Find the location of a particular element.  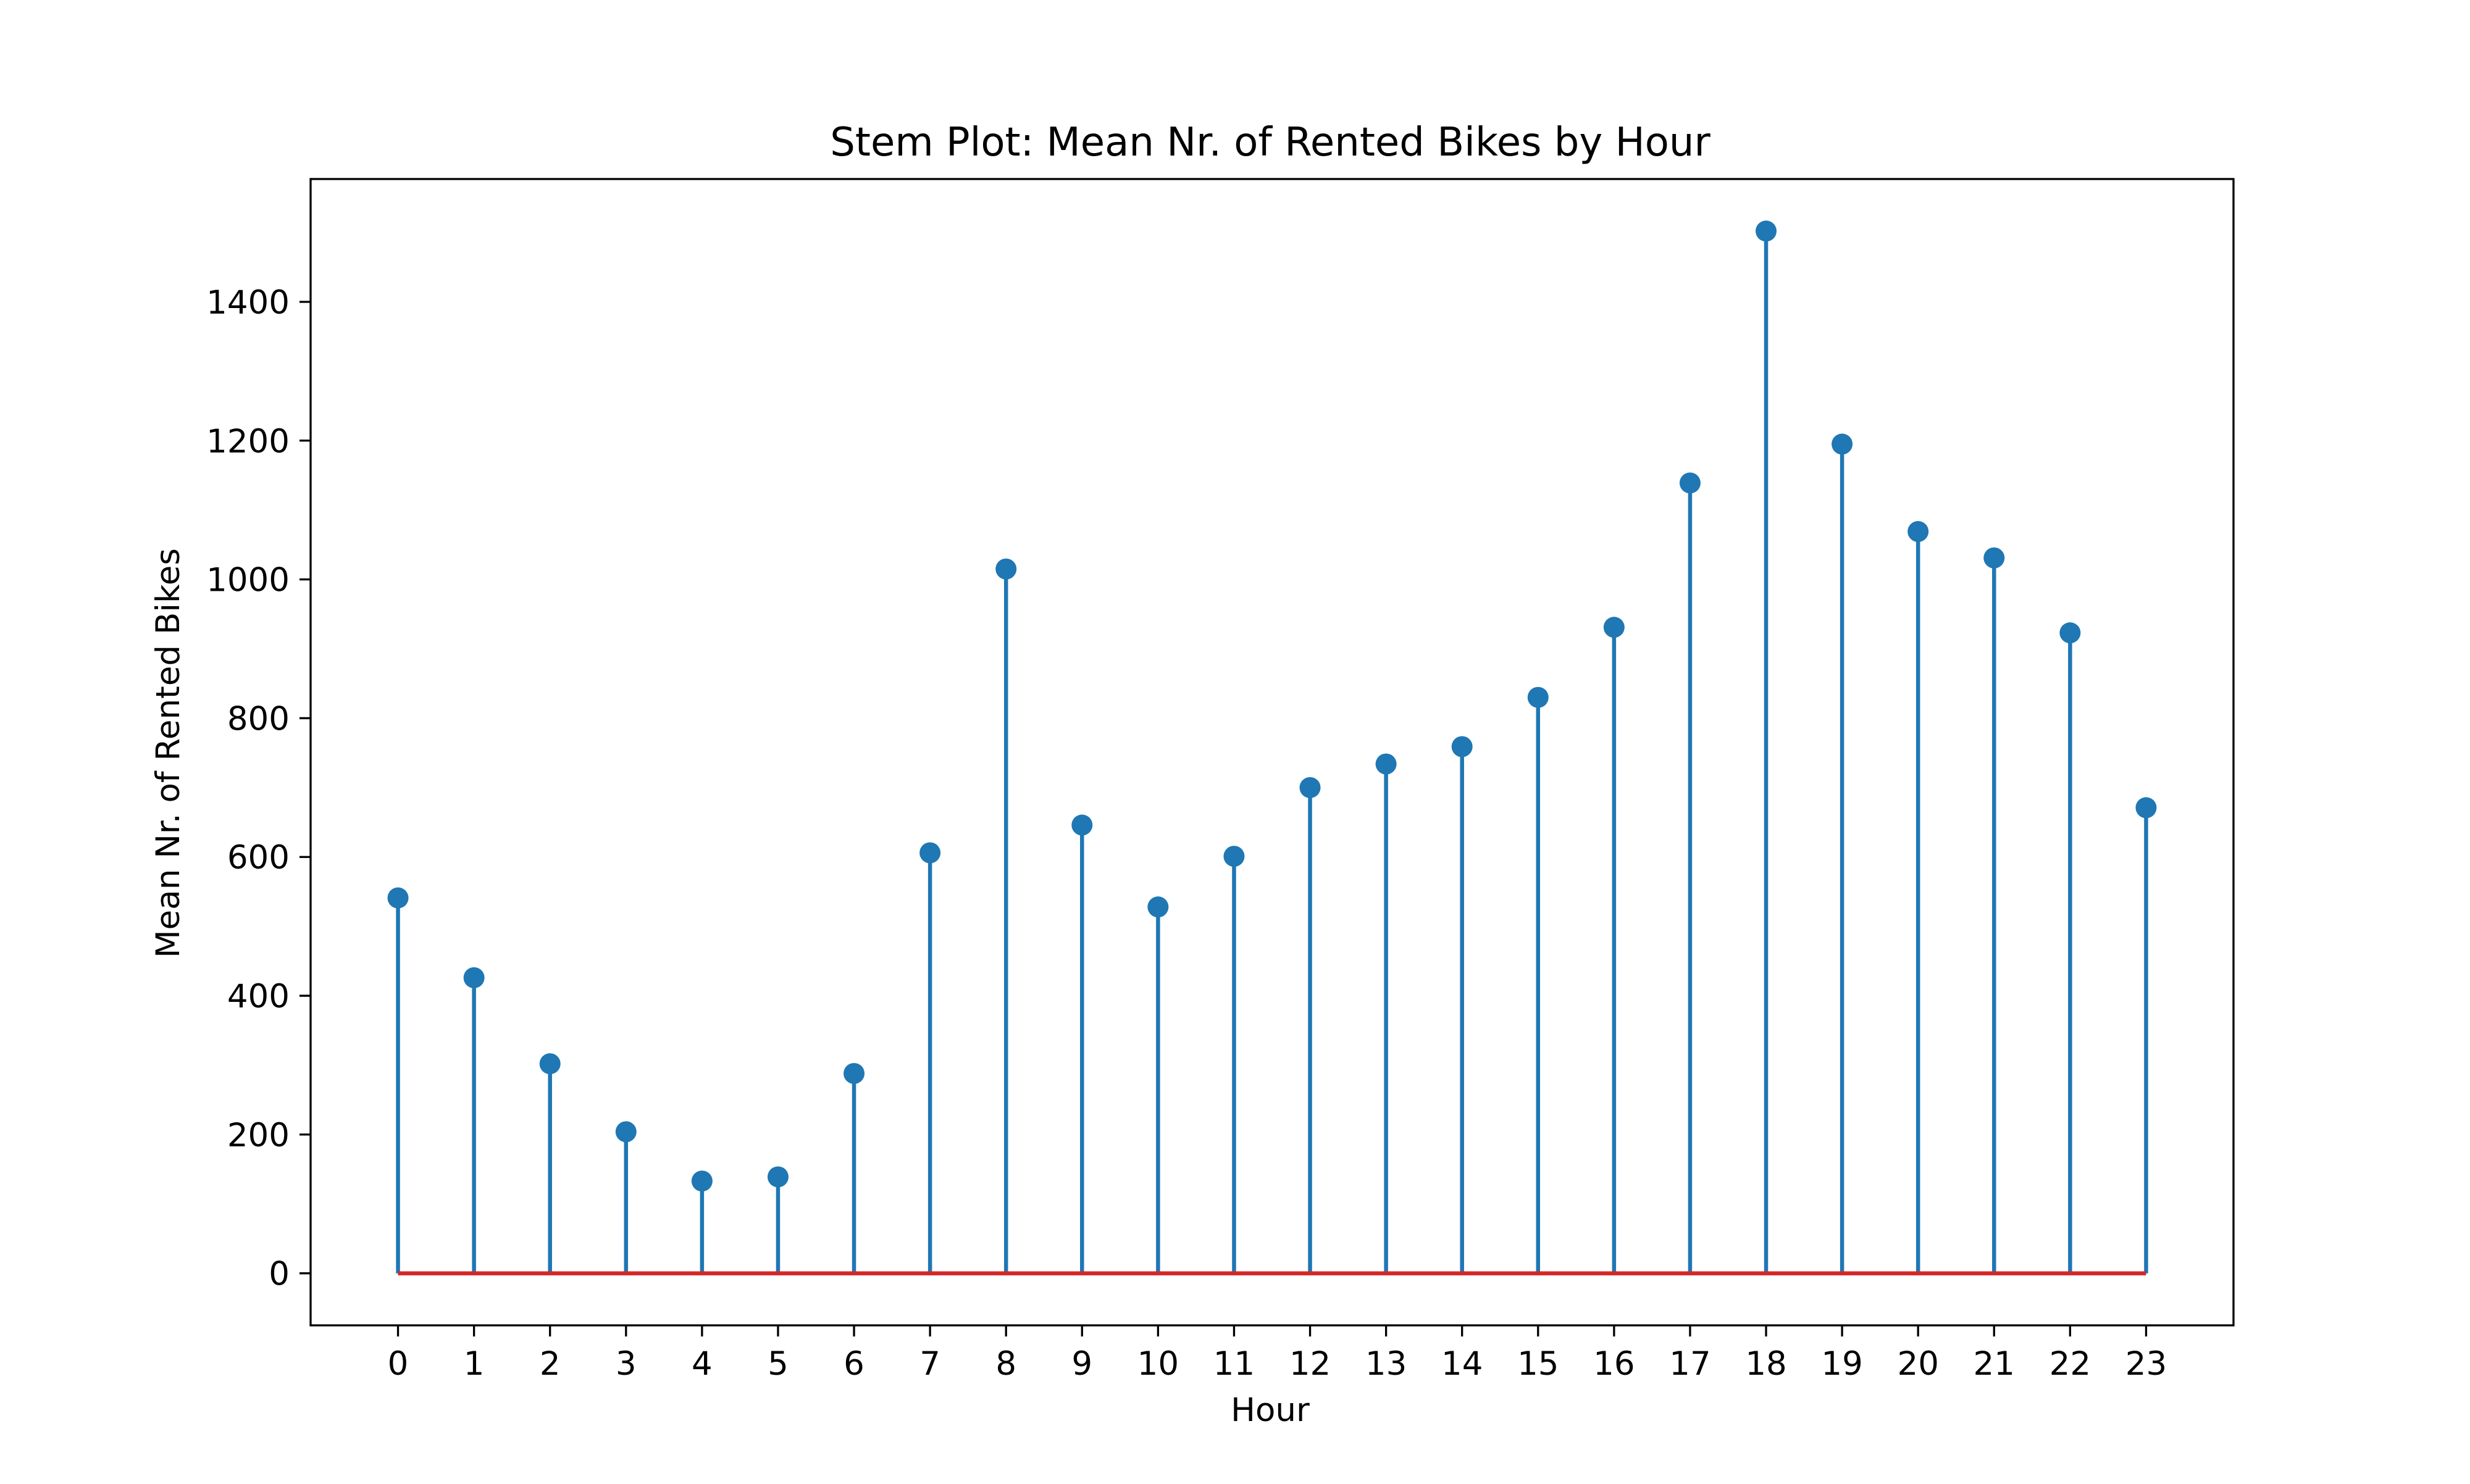

y-axis-label: Mean Nr. of Rented Bikes is located at coordinates (168, 753).